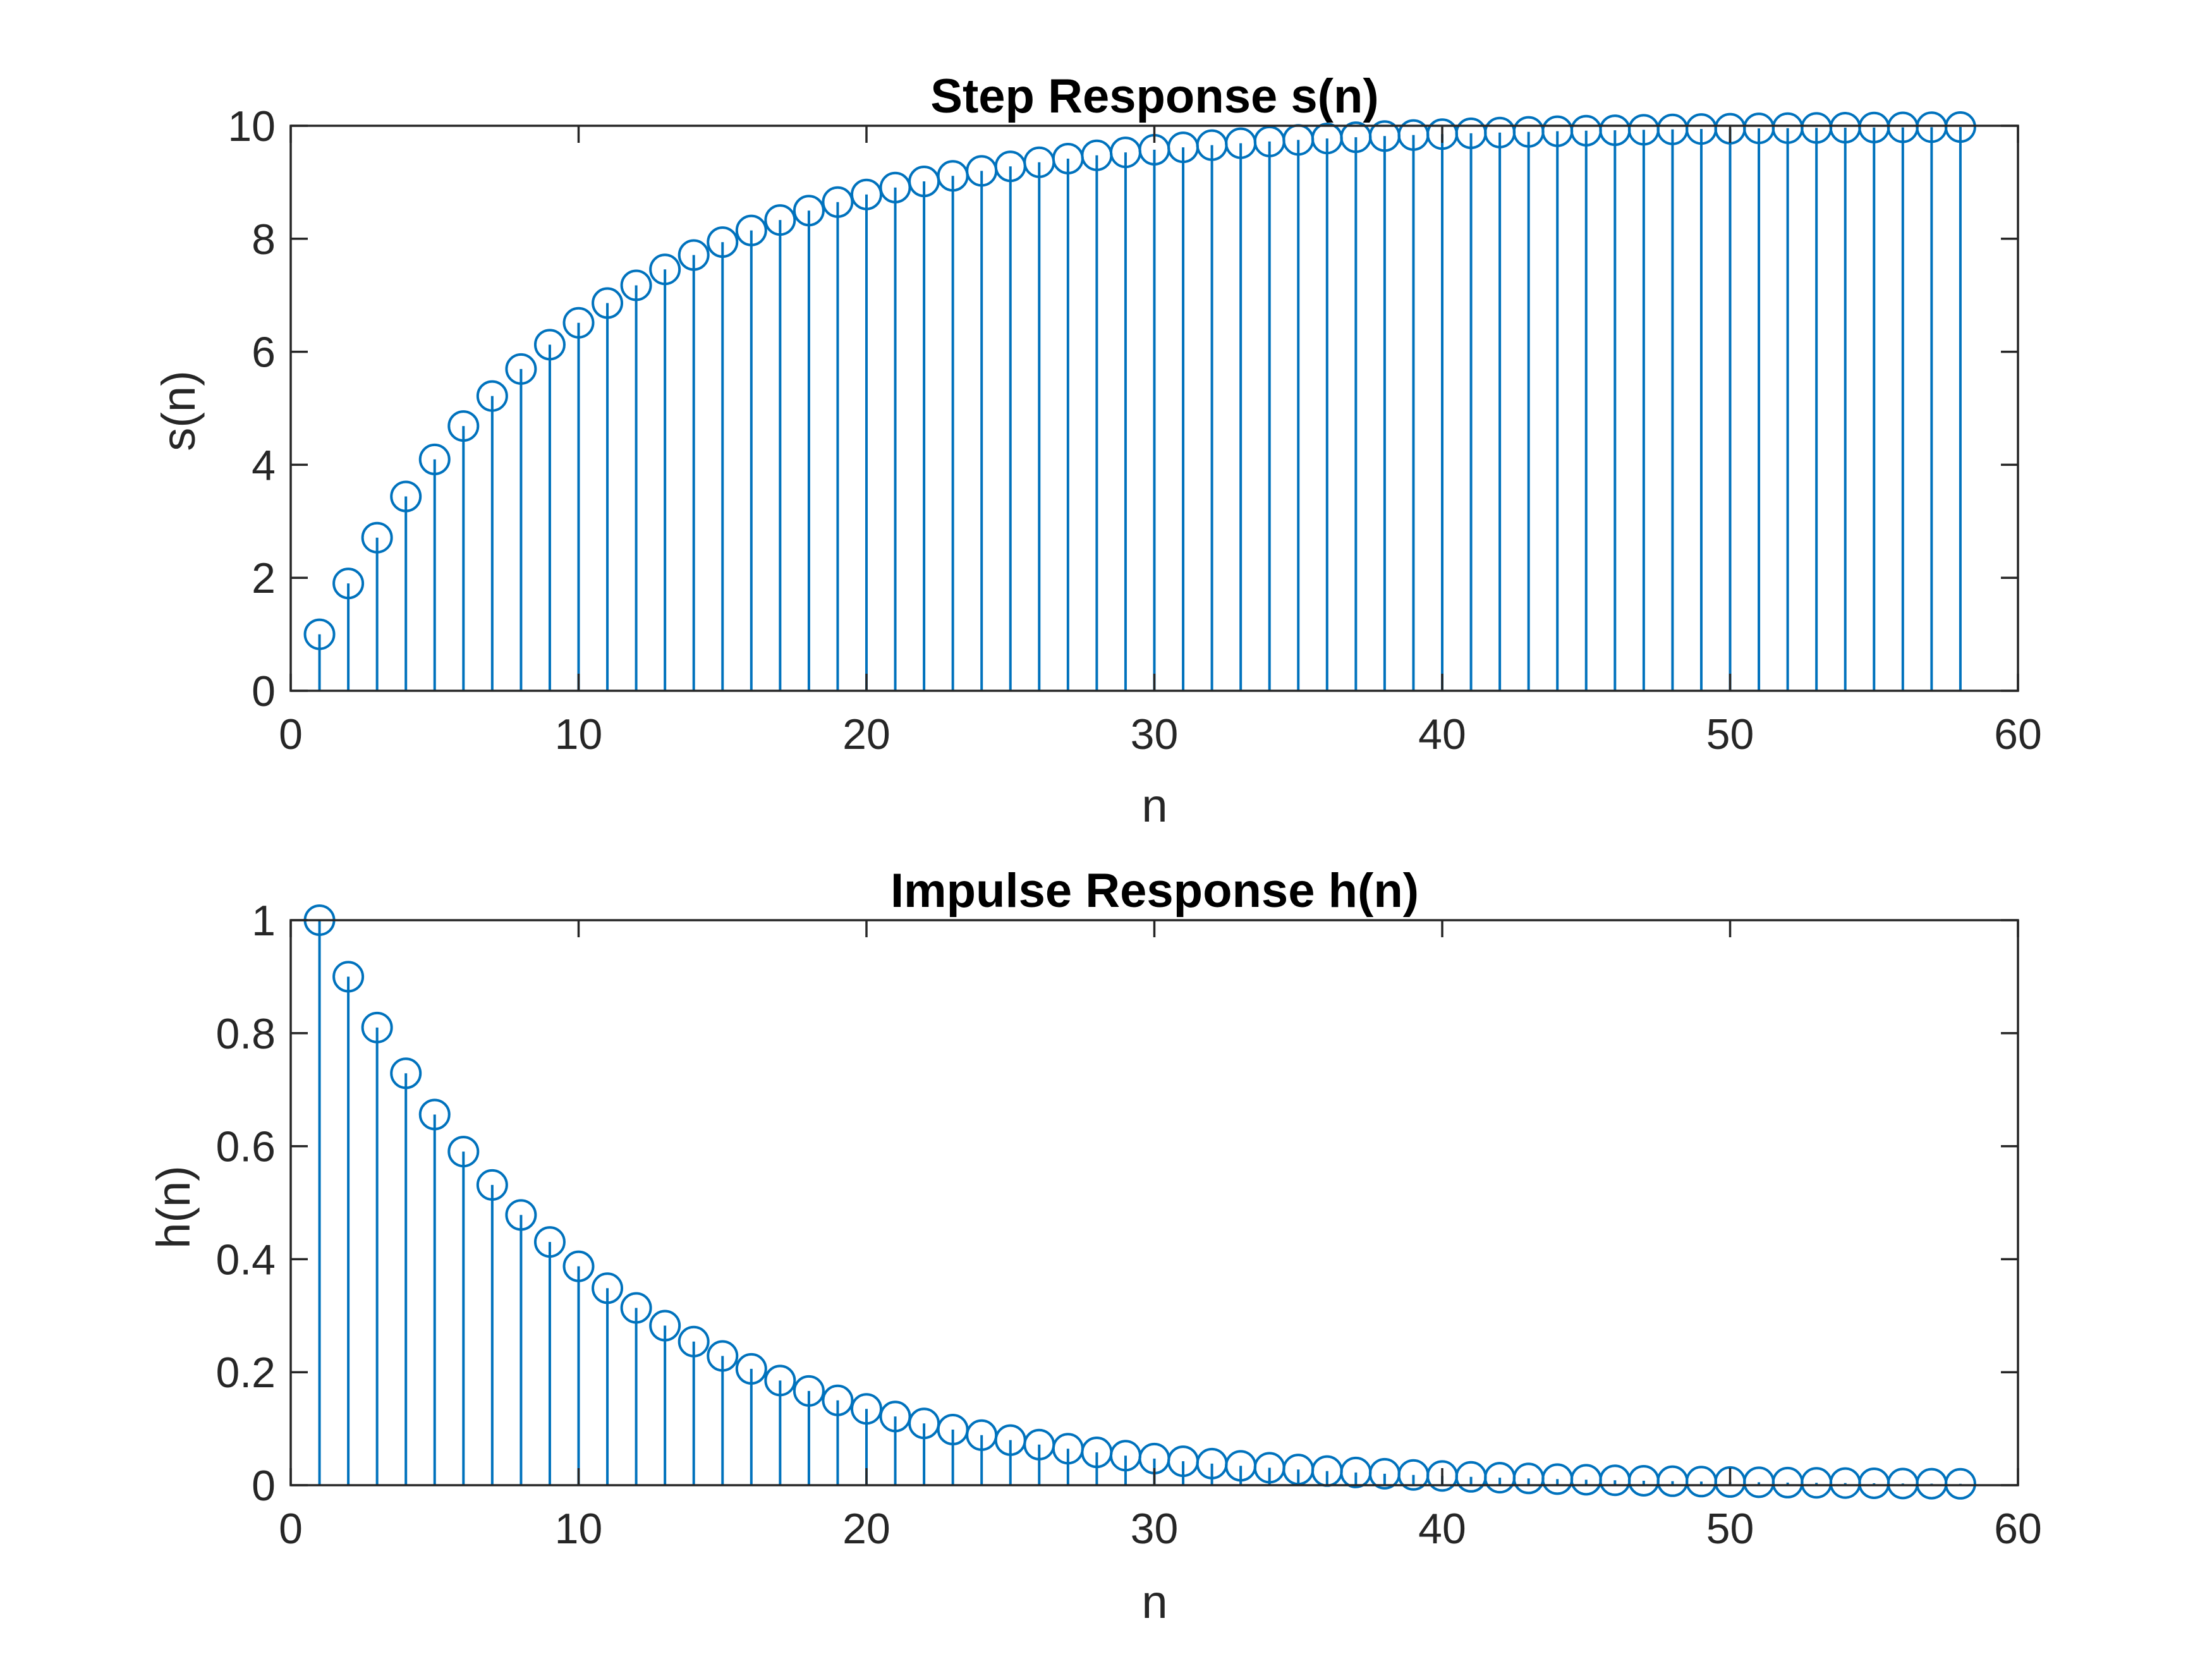 The width and height of the screenshot is (2212, 1659). What do you see at coordinates (264, 691) in the screenshot?
I see `step-response-ytick-label: 0` at bounding box center [264, 691].